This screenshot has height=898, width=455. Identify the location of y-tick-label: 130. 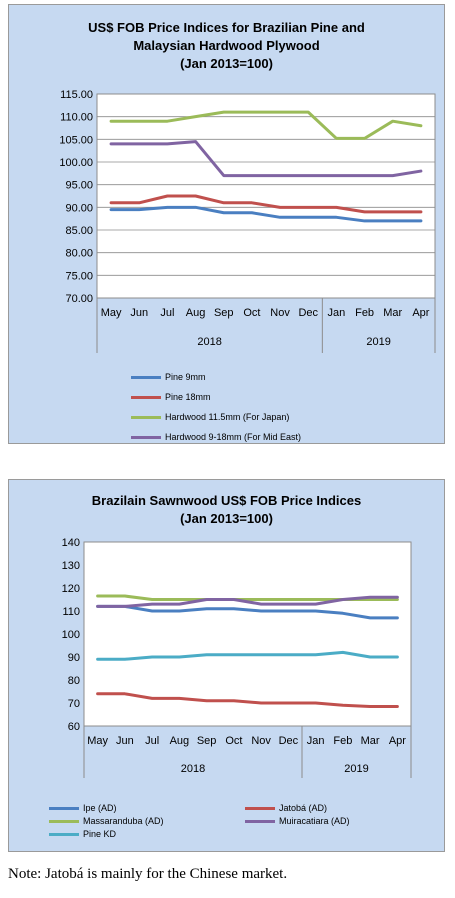
(71, 566).